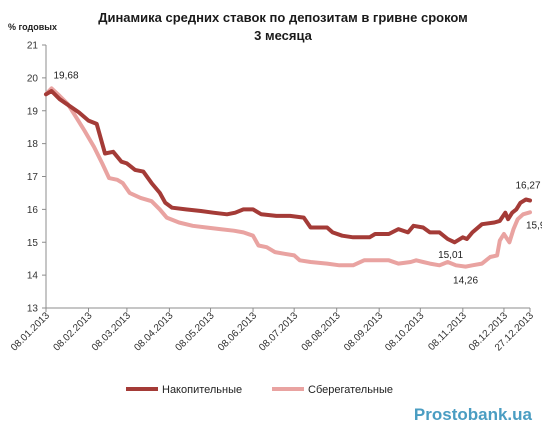  Describe the element at coordinates (194, 331) in the screenshot. I see `x-tick-label: 08.05.2013` at that location.